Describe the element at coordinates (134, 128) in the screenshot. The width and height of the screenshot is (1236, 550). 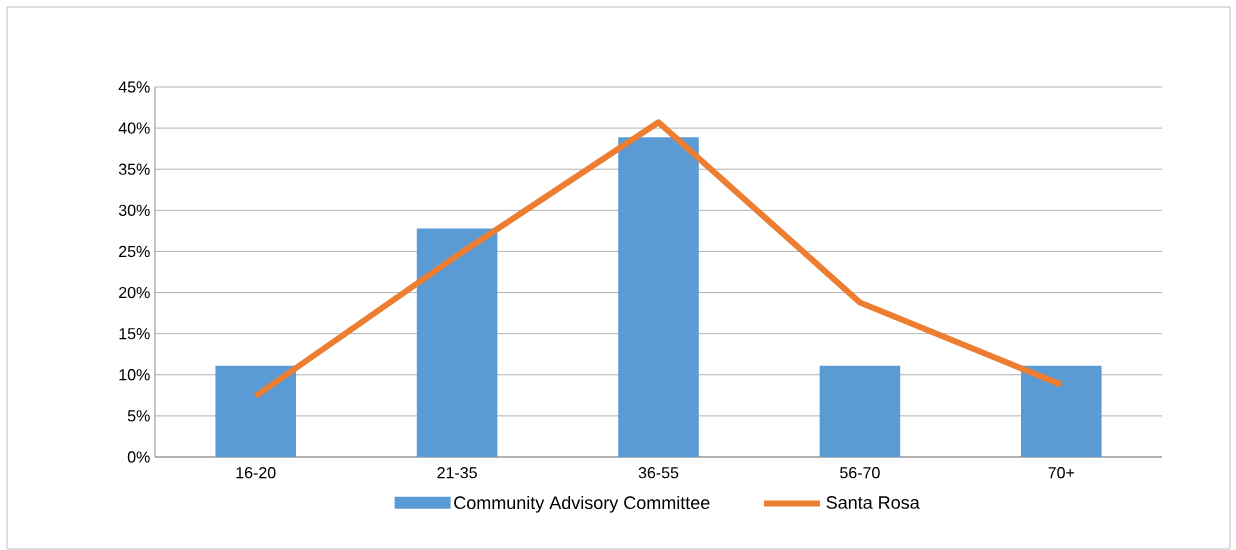
I see `y-tick-label: 40%` at that location.